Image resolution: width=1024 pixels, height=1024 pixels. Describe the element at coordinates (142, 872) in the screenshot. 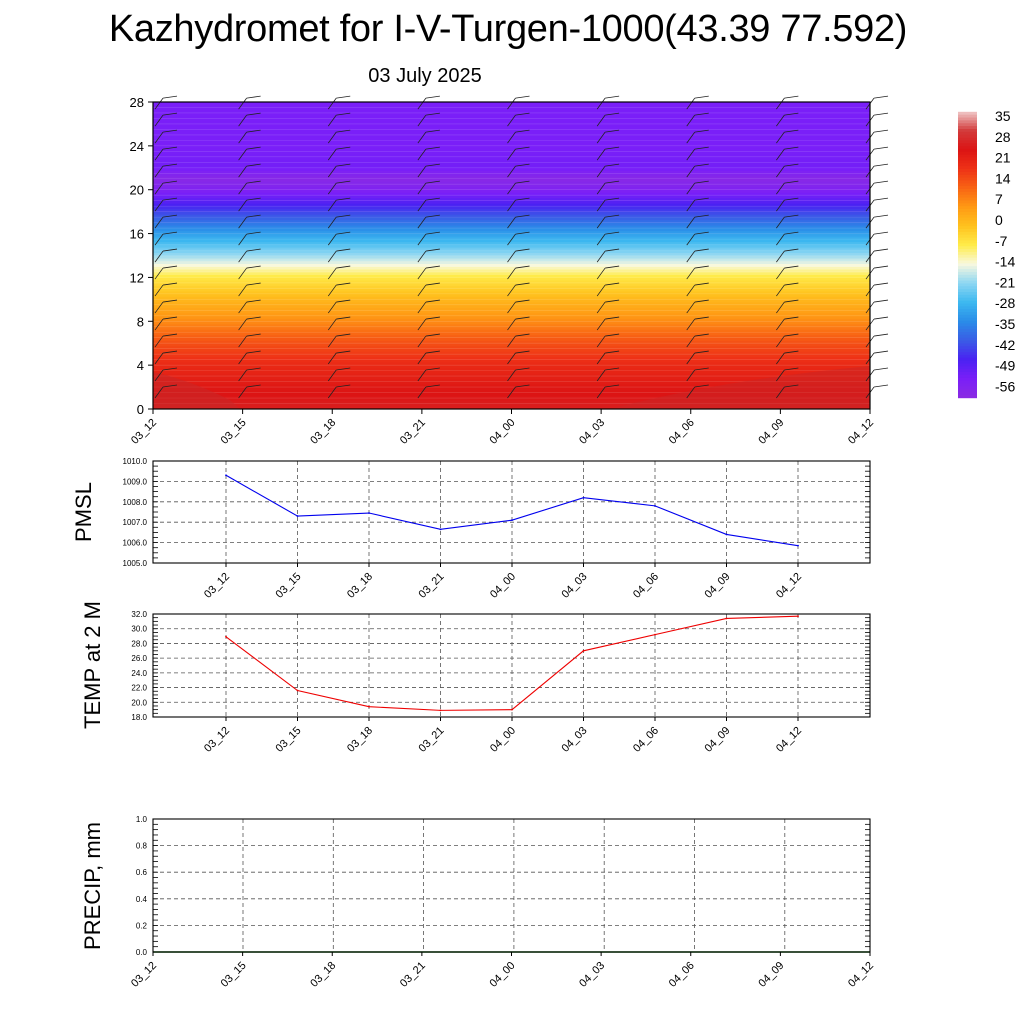

I see `precip-y-tick-label: 0.6` at that location.